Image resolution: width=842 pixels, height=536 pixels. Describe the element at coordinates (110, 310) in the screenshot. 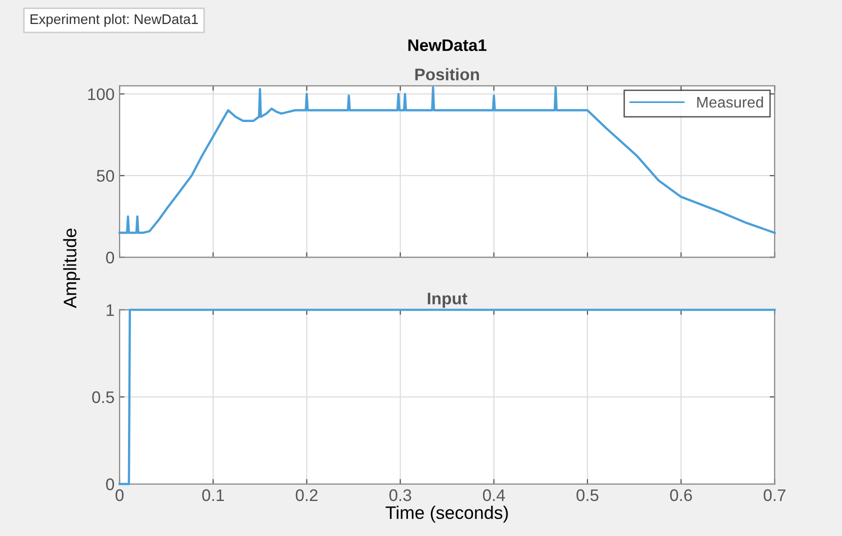

I see `y-tick-label: 1` at that location.